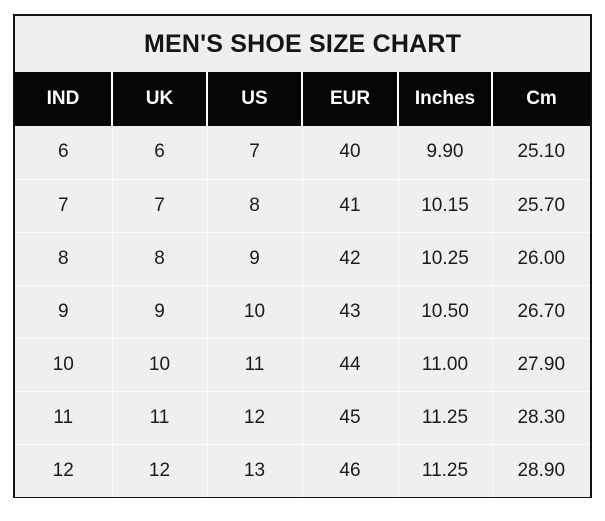  Describe the element at coordinates (350, 365) in the screenshot. I see `cell-eur: 44` at that location.